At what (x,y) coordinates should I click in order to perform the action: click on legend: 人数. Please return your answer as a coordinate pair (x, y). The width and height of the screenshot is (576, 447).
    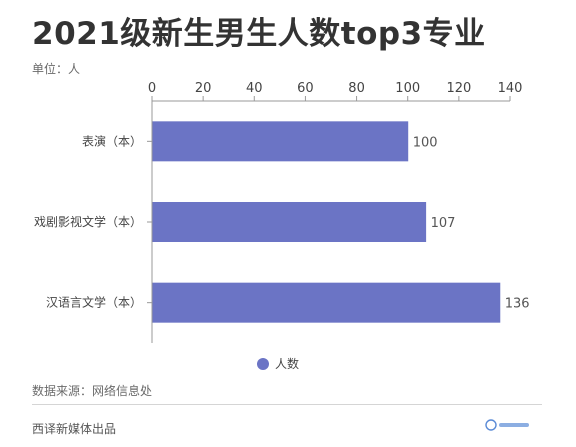
    Looking at the image, I should click on (278, 363).